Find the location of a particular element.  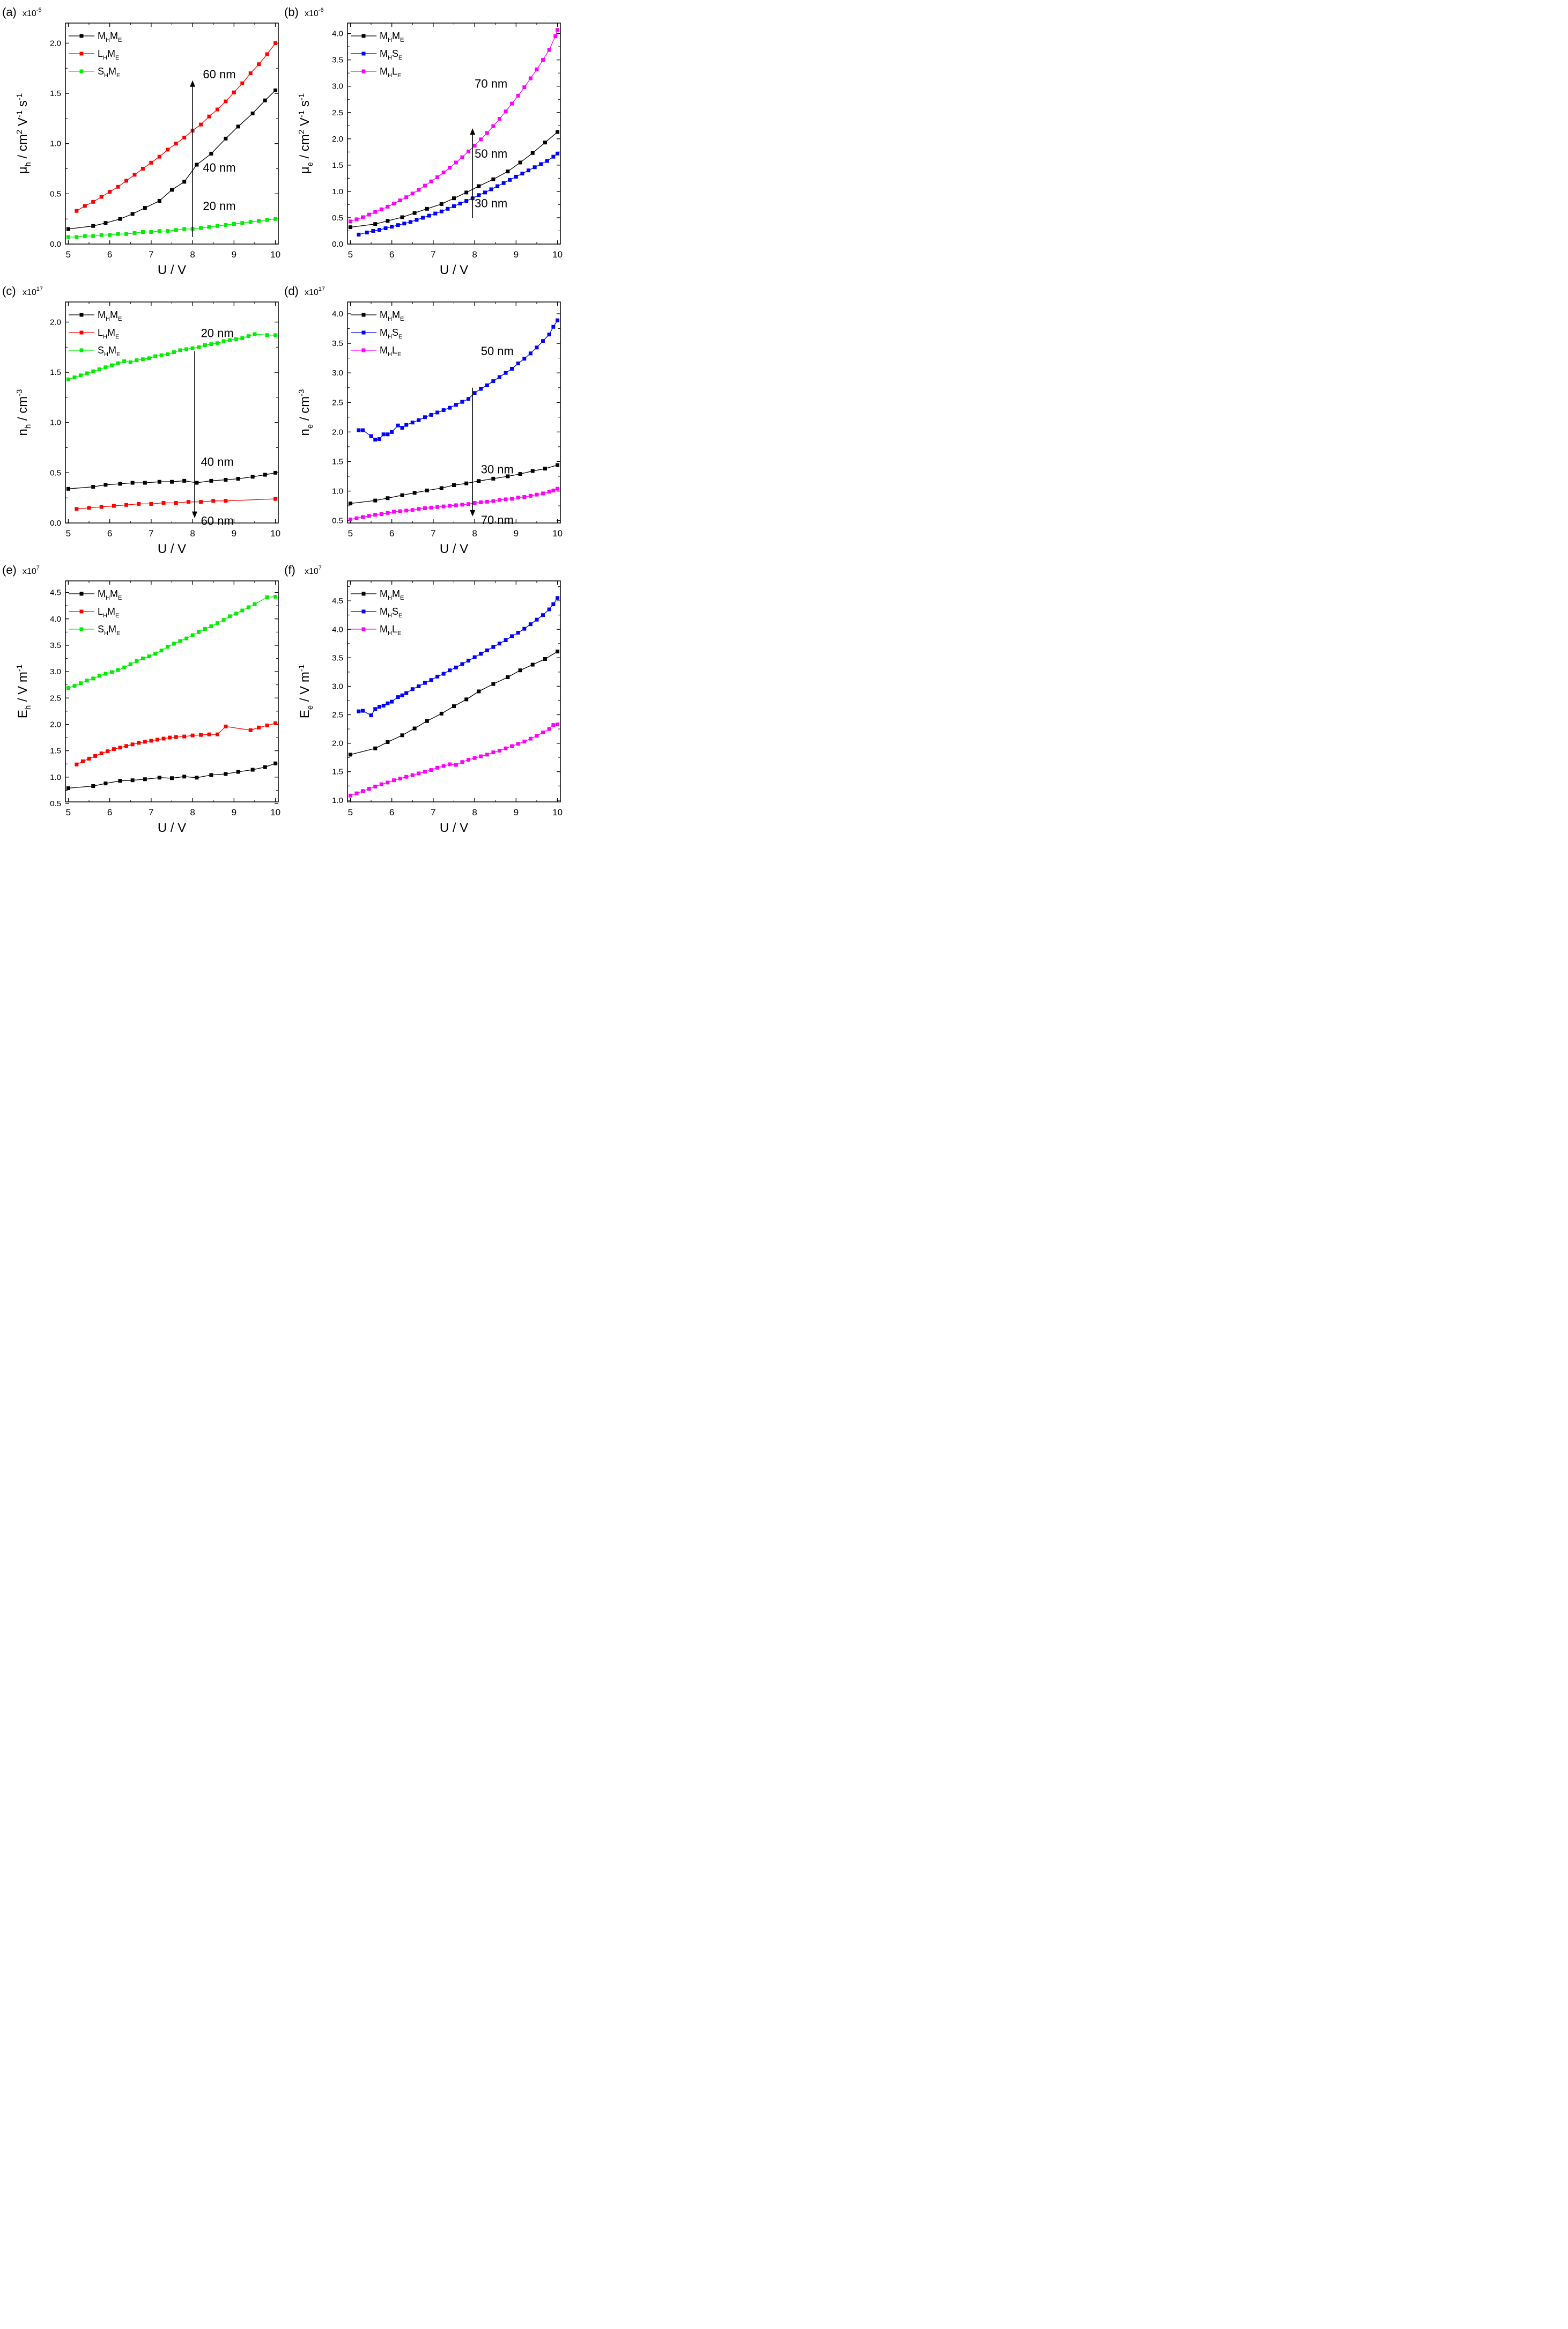

legend-marker is located at coordinates (363, 629).